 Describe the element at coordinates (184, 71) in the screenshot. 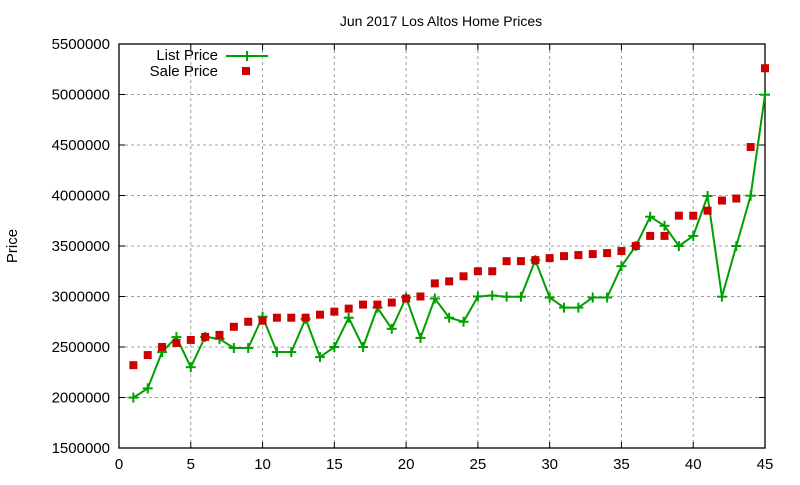

I see `legend-label-sale-price: Sale Price` at that location.